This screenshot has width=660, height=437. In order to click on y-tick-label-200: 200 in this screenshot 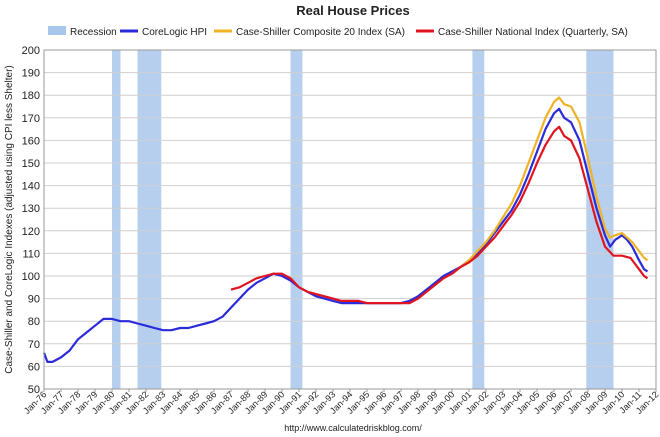, I will do `click(31, 51)`.